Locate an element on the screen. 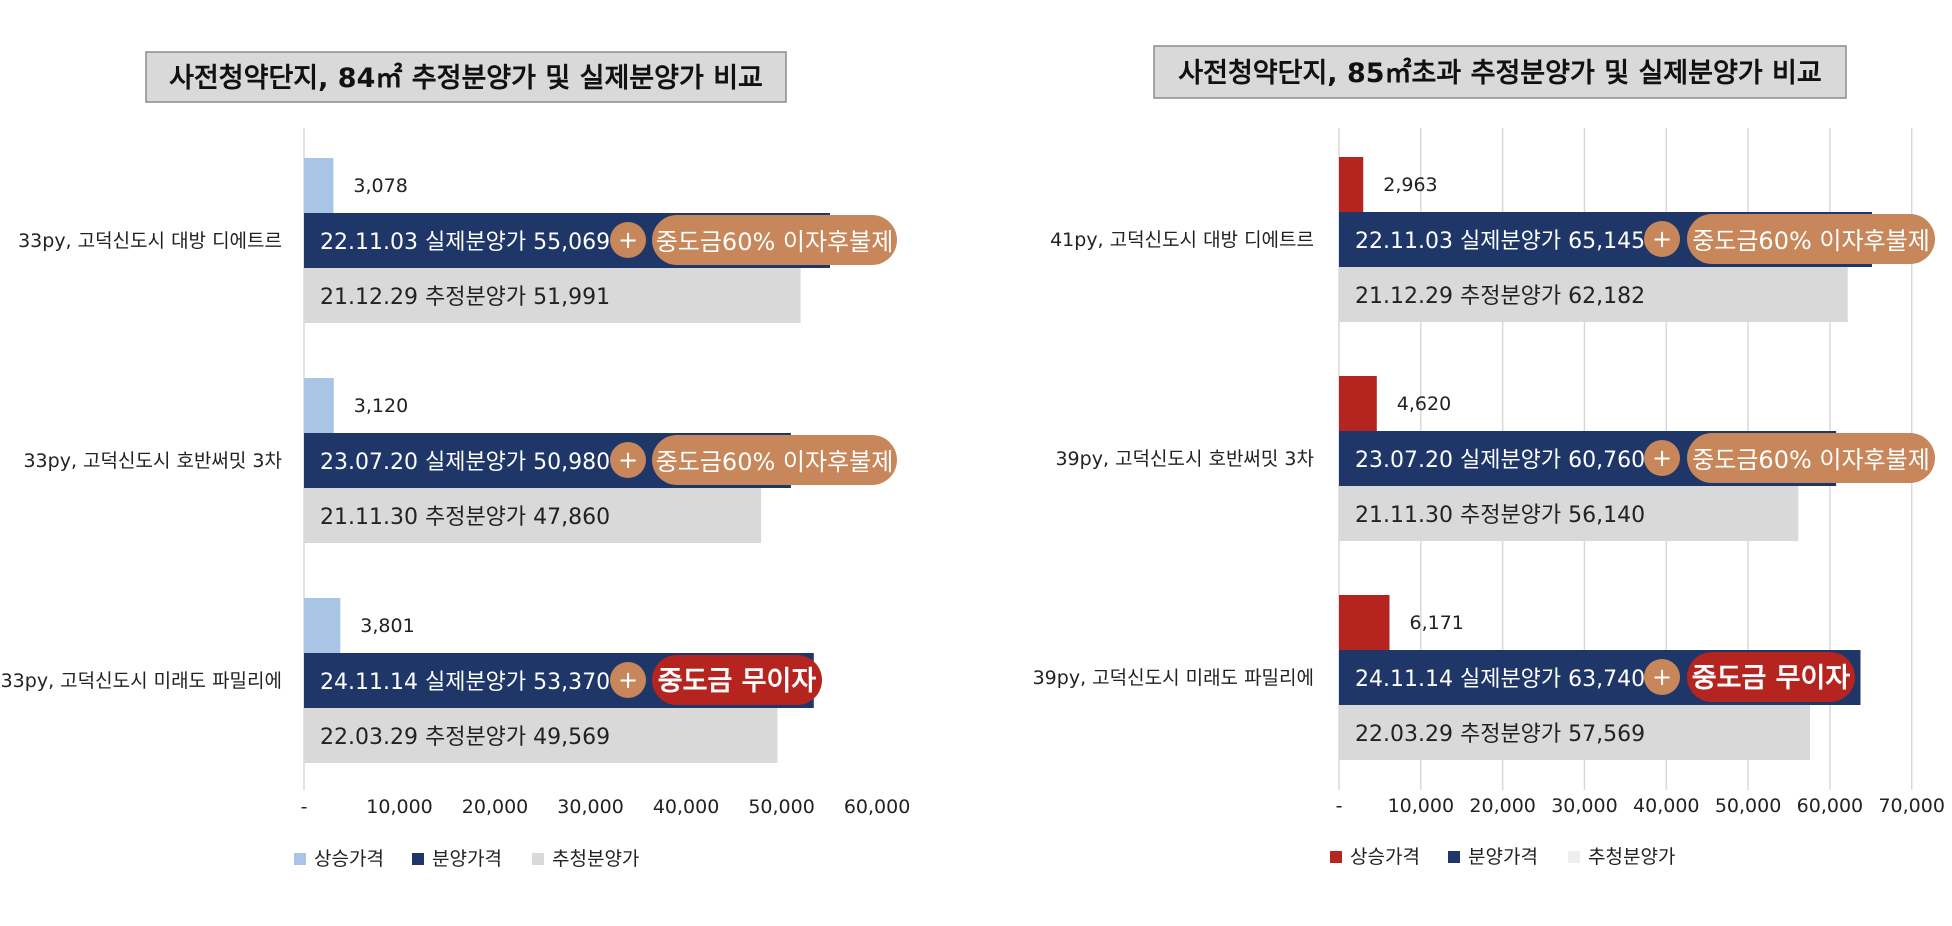 The image size is (1952, 926). estimated-price-label: 22.03.29 추정분양가 49,569 is located at coordinates (465, 737).